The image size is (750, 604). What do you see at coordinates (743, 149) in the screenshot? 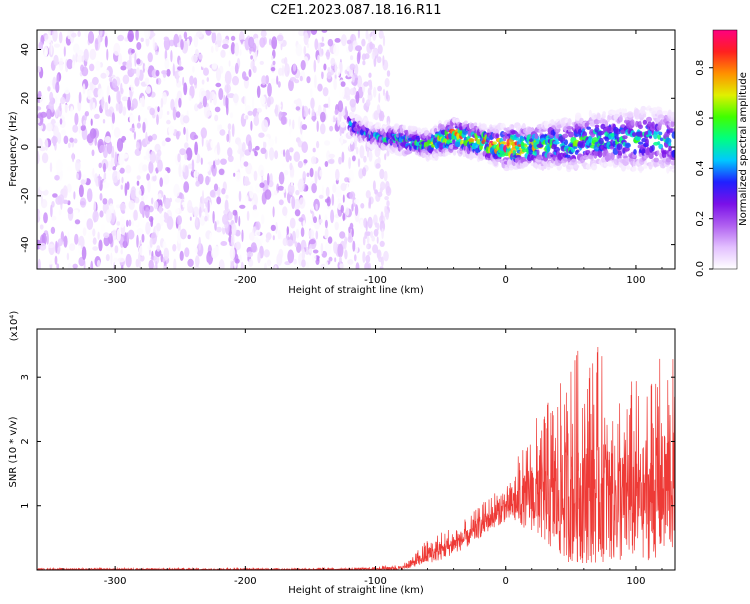
I see `colorbar-label: Normalized spectral amplitude` at bounding box center [743, 149].